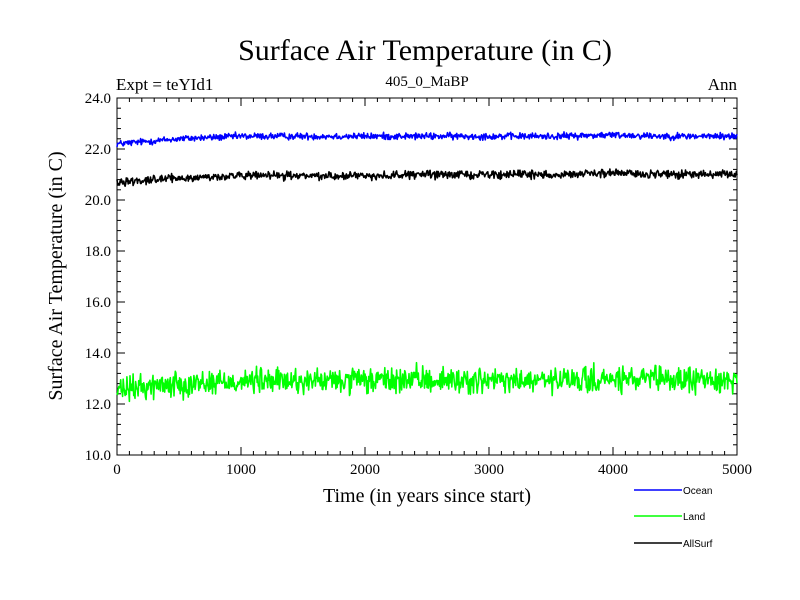  What do you see at coordinates (56, 275) in the screenshot?
I see `y-axis-label: Surface Air Temperature (in C)` at bounding box center [56, 275].